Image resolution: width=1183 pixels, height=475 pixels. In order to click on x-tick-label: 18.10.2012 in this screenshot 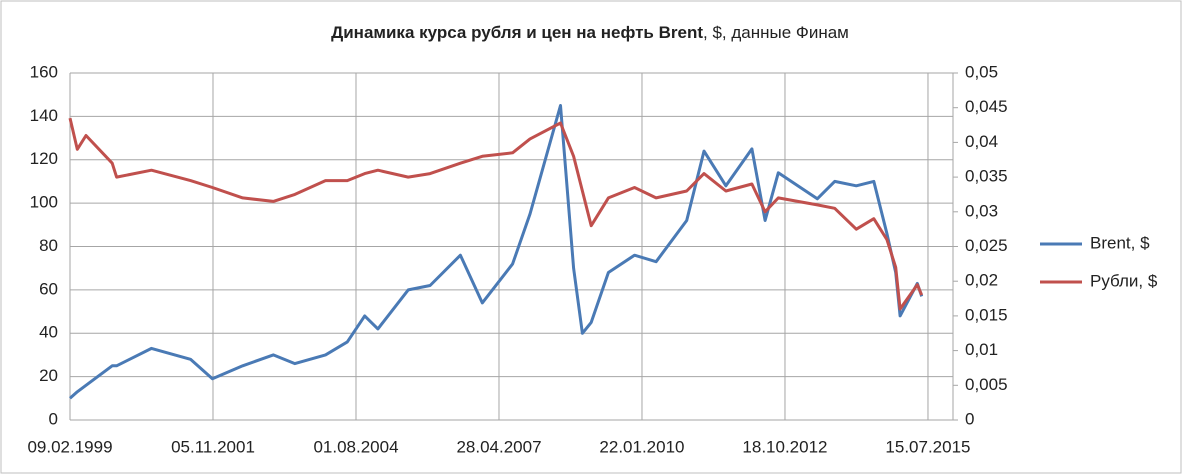, I will do `click(784, 446)`.